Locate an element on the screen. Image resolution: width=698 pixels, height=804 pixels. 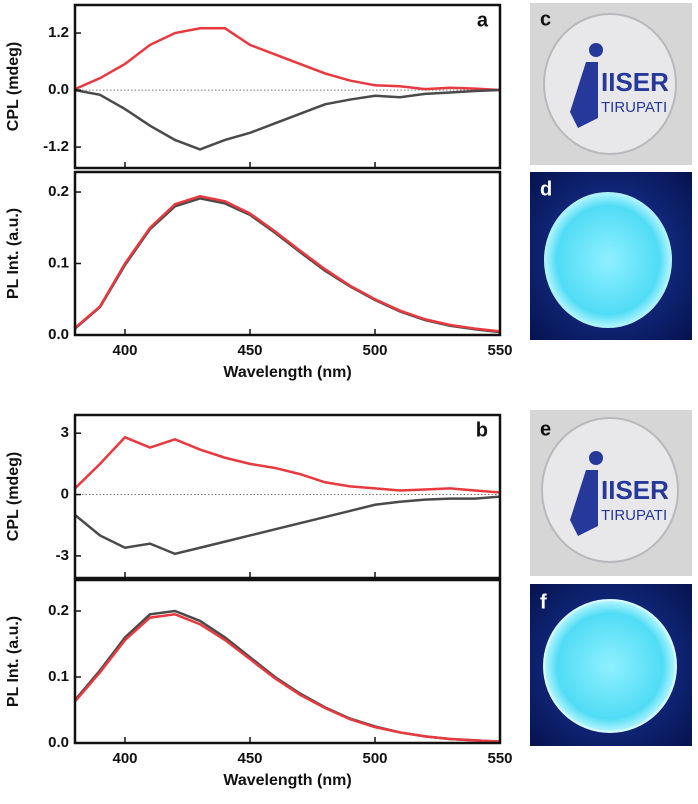
chart: -3 0 3 CPL (mdeg) b is located at coordinates (253, 496).